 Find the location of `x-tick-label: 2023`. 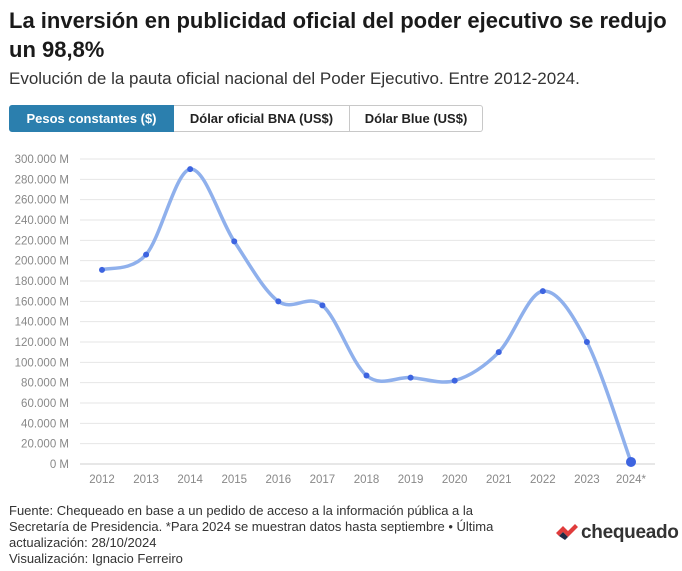

x-tick-label: 2023 is located at coordinates (587, 480).